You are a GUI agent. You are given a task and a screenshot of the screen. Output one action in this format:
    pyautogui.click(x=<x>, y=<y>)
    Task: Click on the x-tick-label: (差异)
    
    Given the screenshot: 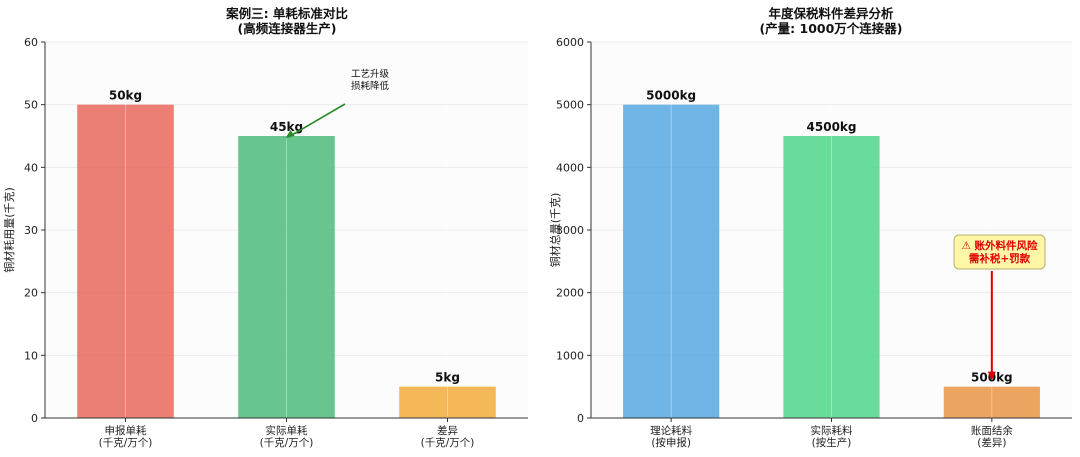 What is the action you would take?
    pyautogui.click(x=991, y=442)
    